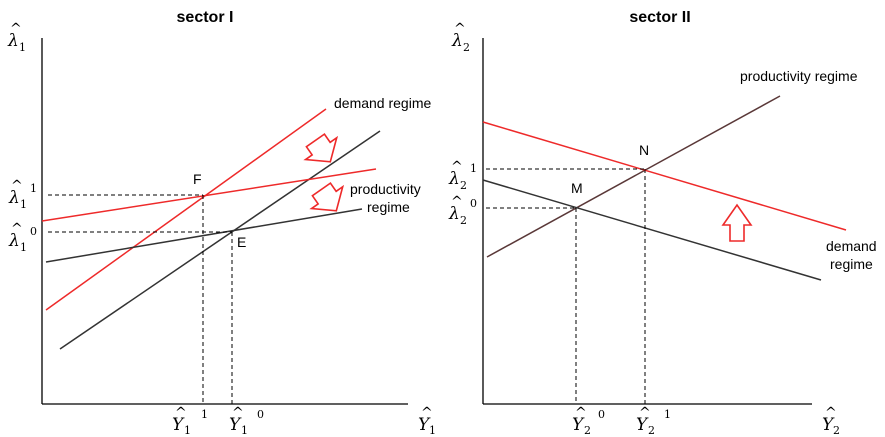 This screenshot has height=437, width=885. I want to click on x-axis-label: Y ^ 2, so click(831, 421).